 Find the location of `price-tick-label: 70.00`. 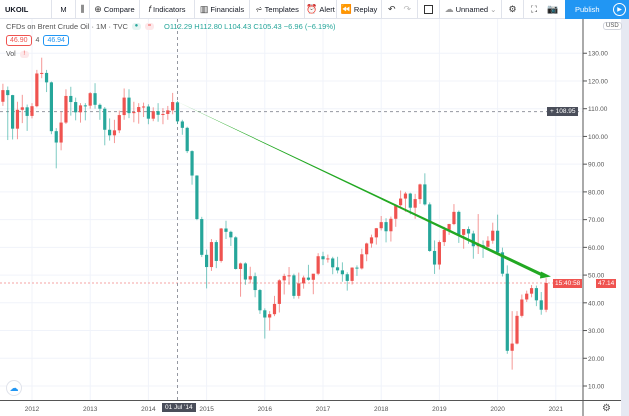

price-tick-label: 70.00 is located at coordinates (596, 220).